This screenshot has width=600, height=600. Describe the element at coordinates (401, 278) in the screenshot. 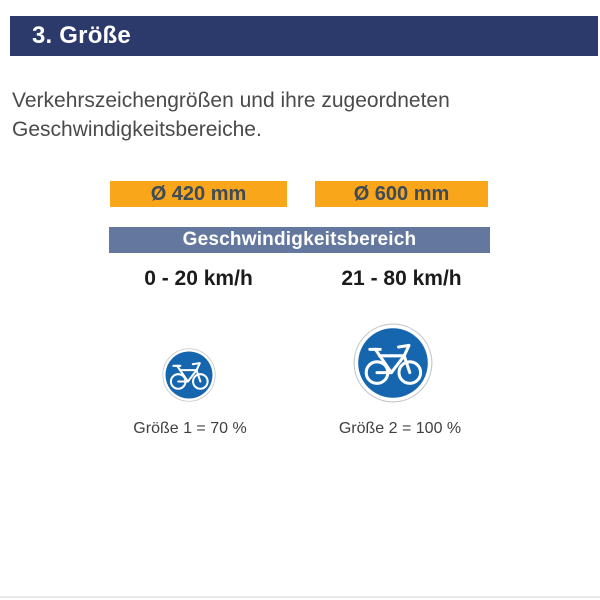

I see `speed-range-large: 21 - 80 km/h` at that location.